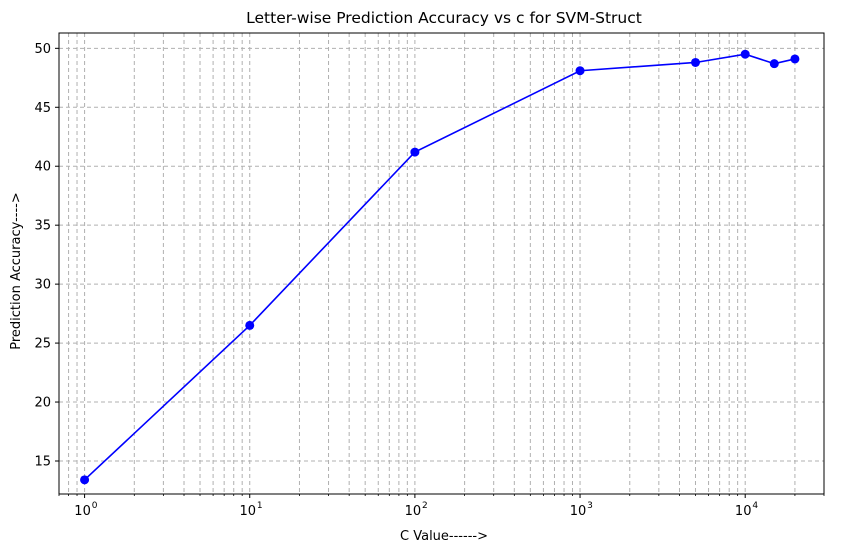  I want to click on y-axis-label: Prediction Accuracy---->, so click(16, 271).